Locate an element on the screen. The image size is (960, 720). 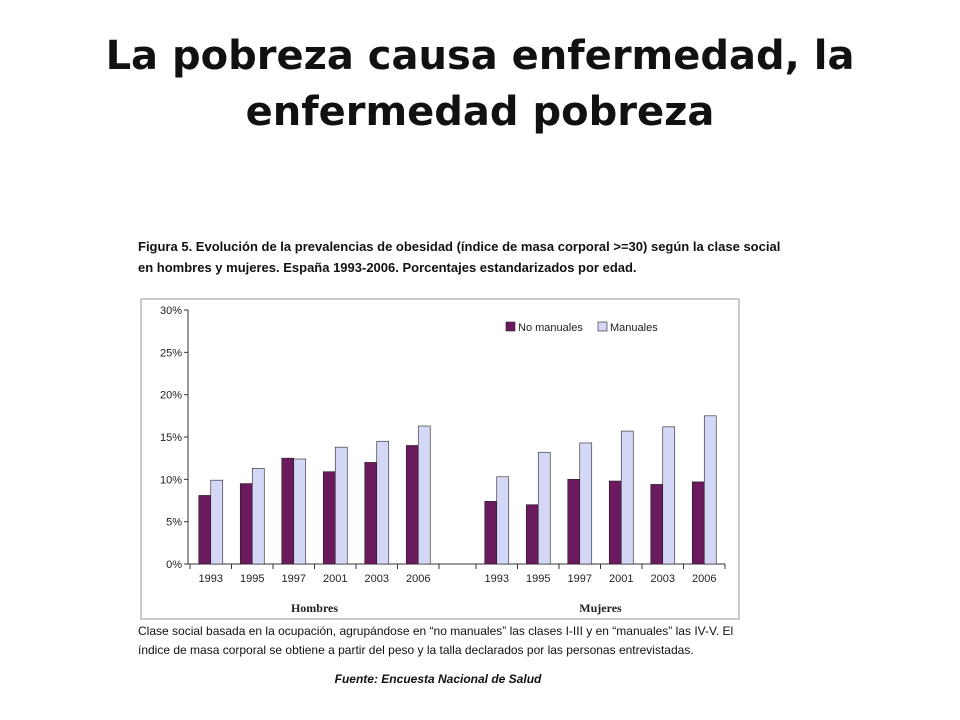
y-tick-label: 25% is located at coordinates (171, 353).